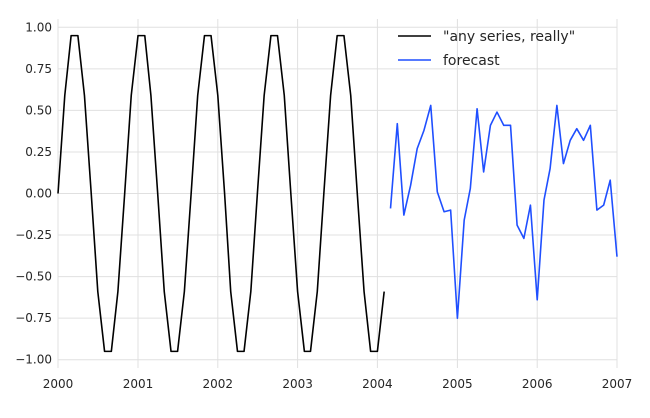 The image size is (650, 418). What do you see at coordinates (38, 69) in the screenshot?
I see `y-tick-label: 0.75` at bounding box center [38, 69].